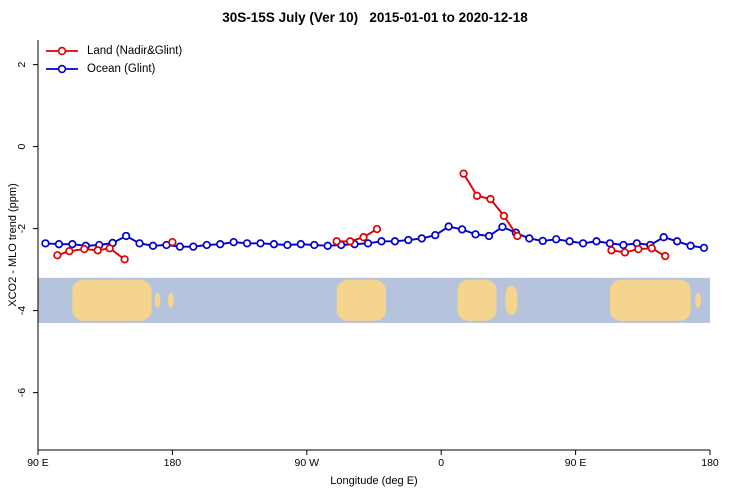 Image resolution: width=750 pixels, height=500 pixels. I want to click on legend: Land (Nadir&Glint) Ocean (Glint), so click(113, 60).